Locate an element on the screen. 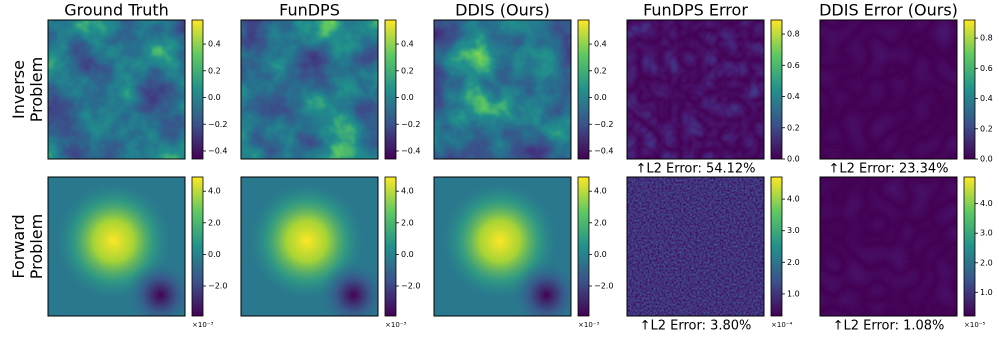  row-label: ForwardProblem is located at coordinates (27, 246).